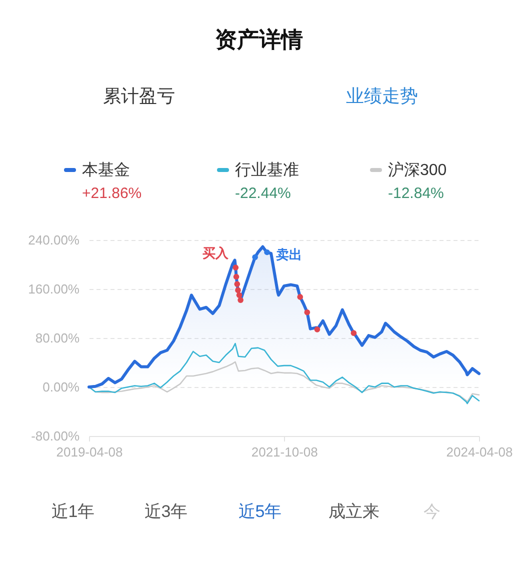 Image resolution: width=518 pixels, height=567 pixels. What do you see at coordinates (284, 373) in the screenshot?
I see `line-series` at bounding box center [284, 373].